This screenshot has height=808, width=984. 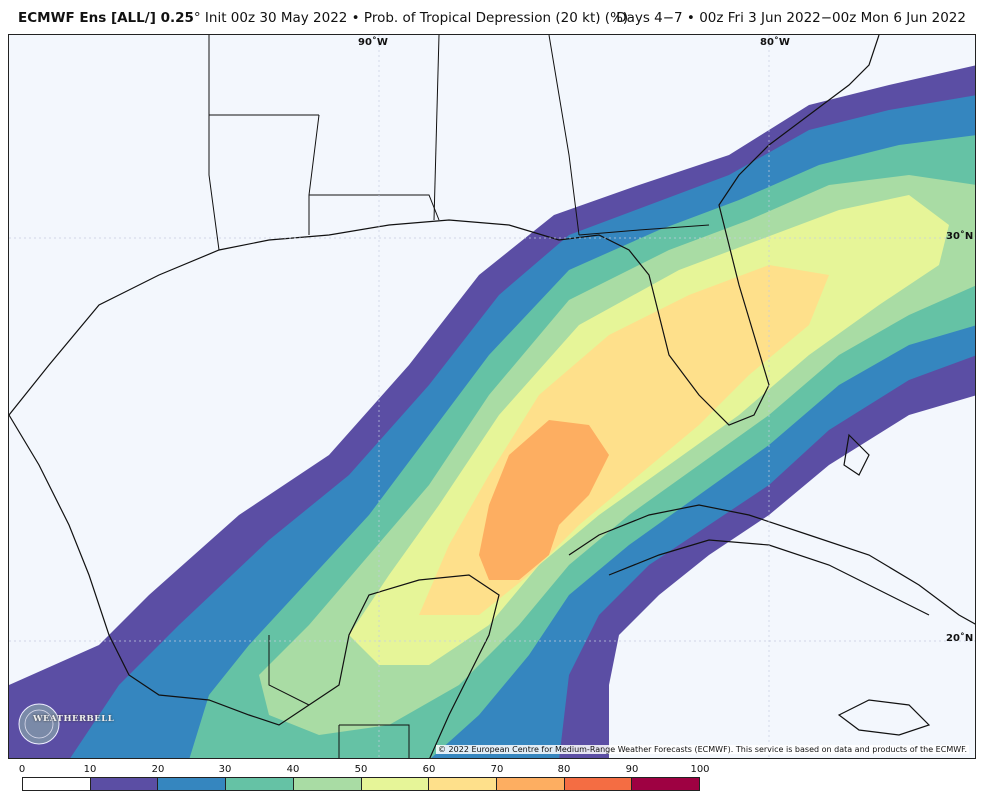 I want to click on colorbar-tick-50: 50, so click(x=361, y=769).